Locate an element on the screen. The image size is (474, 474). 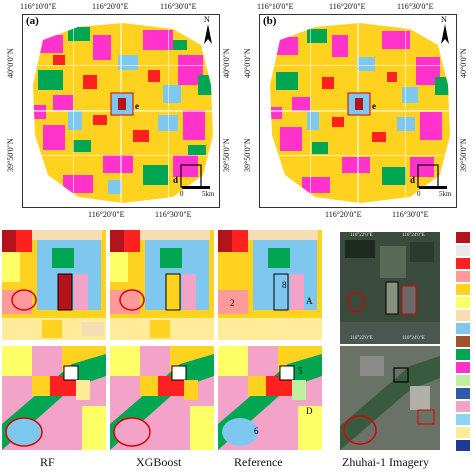
reference-detail-2-map is located at coordinates (270, 398).